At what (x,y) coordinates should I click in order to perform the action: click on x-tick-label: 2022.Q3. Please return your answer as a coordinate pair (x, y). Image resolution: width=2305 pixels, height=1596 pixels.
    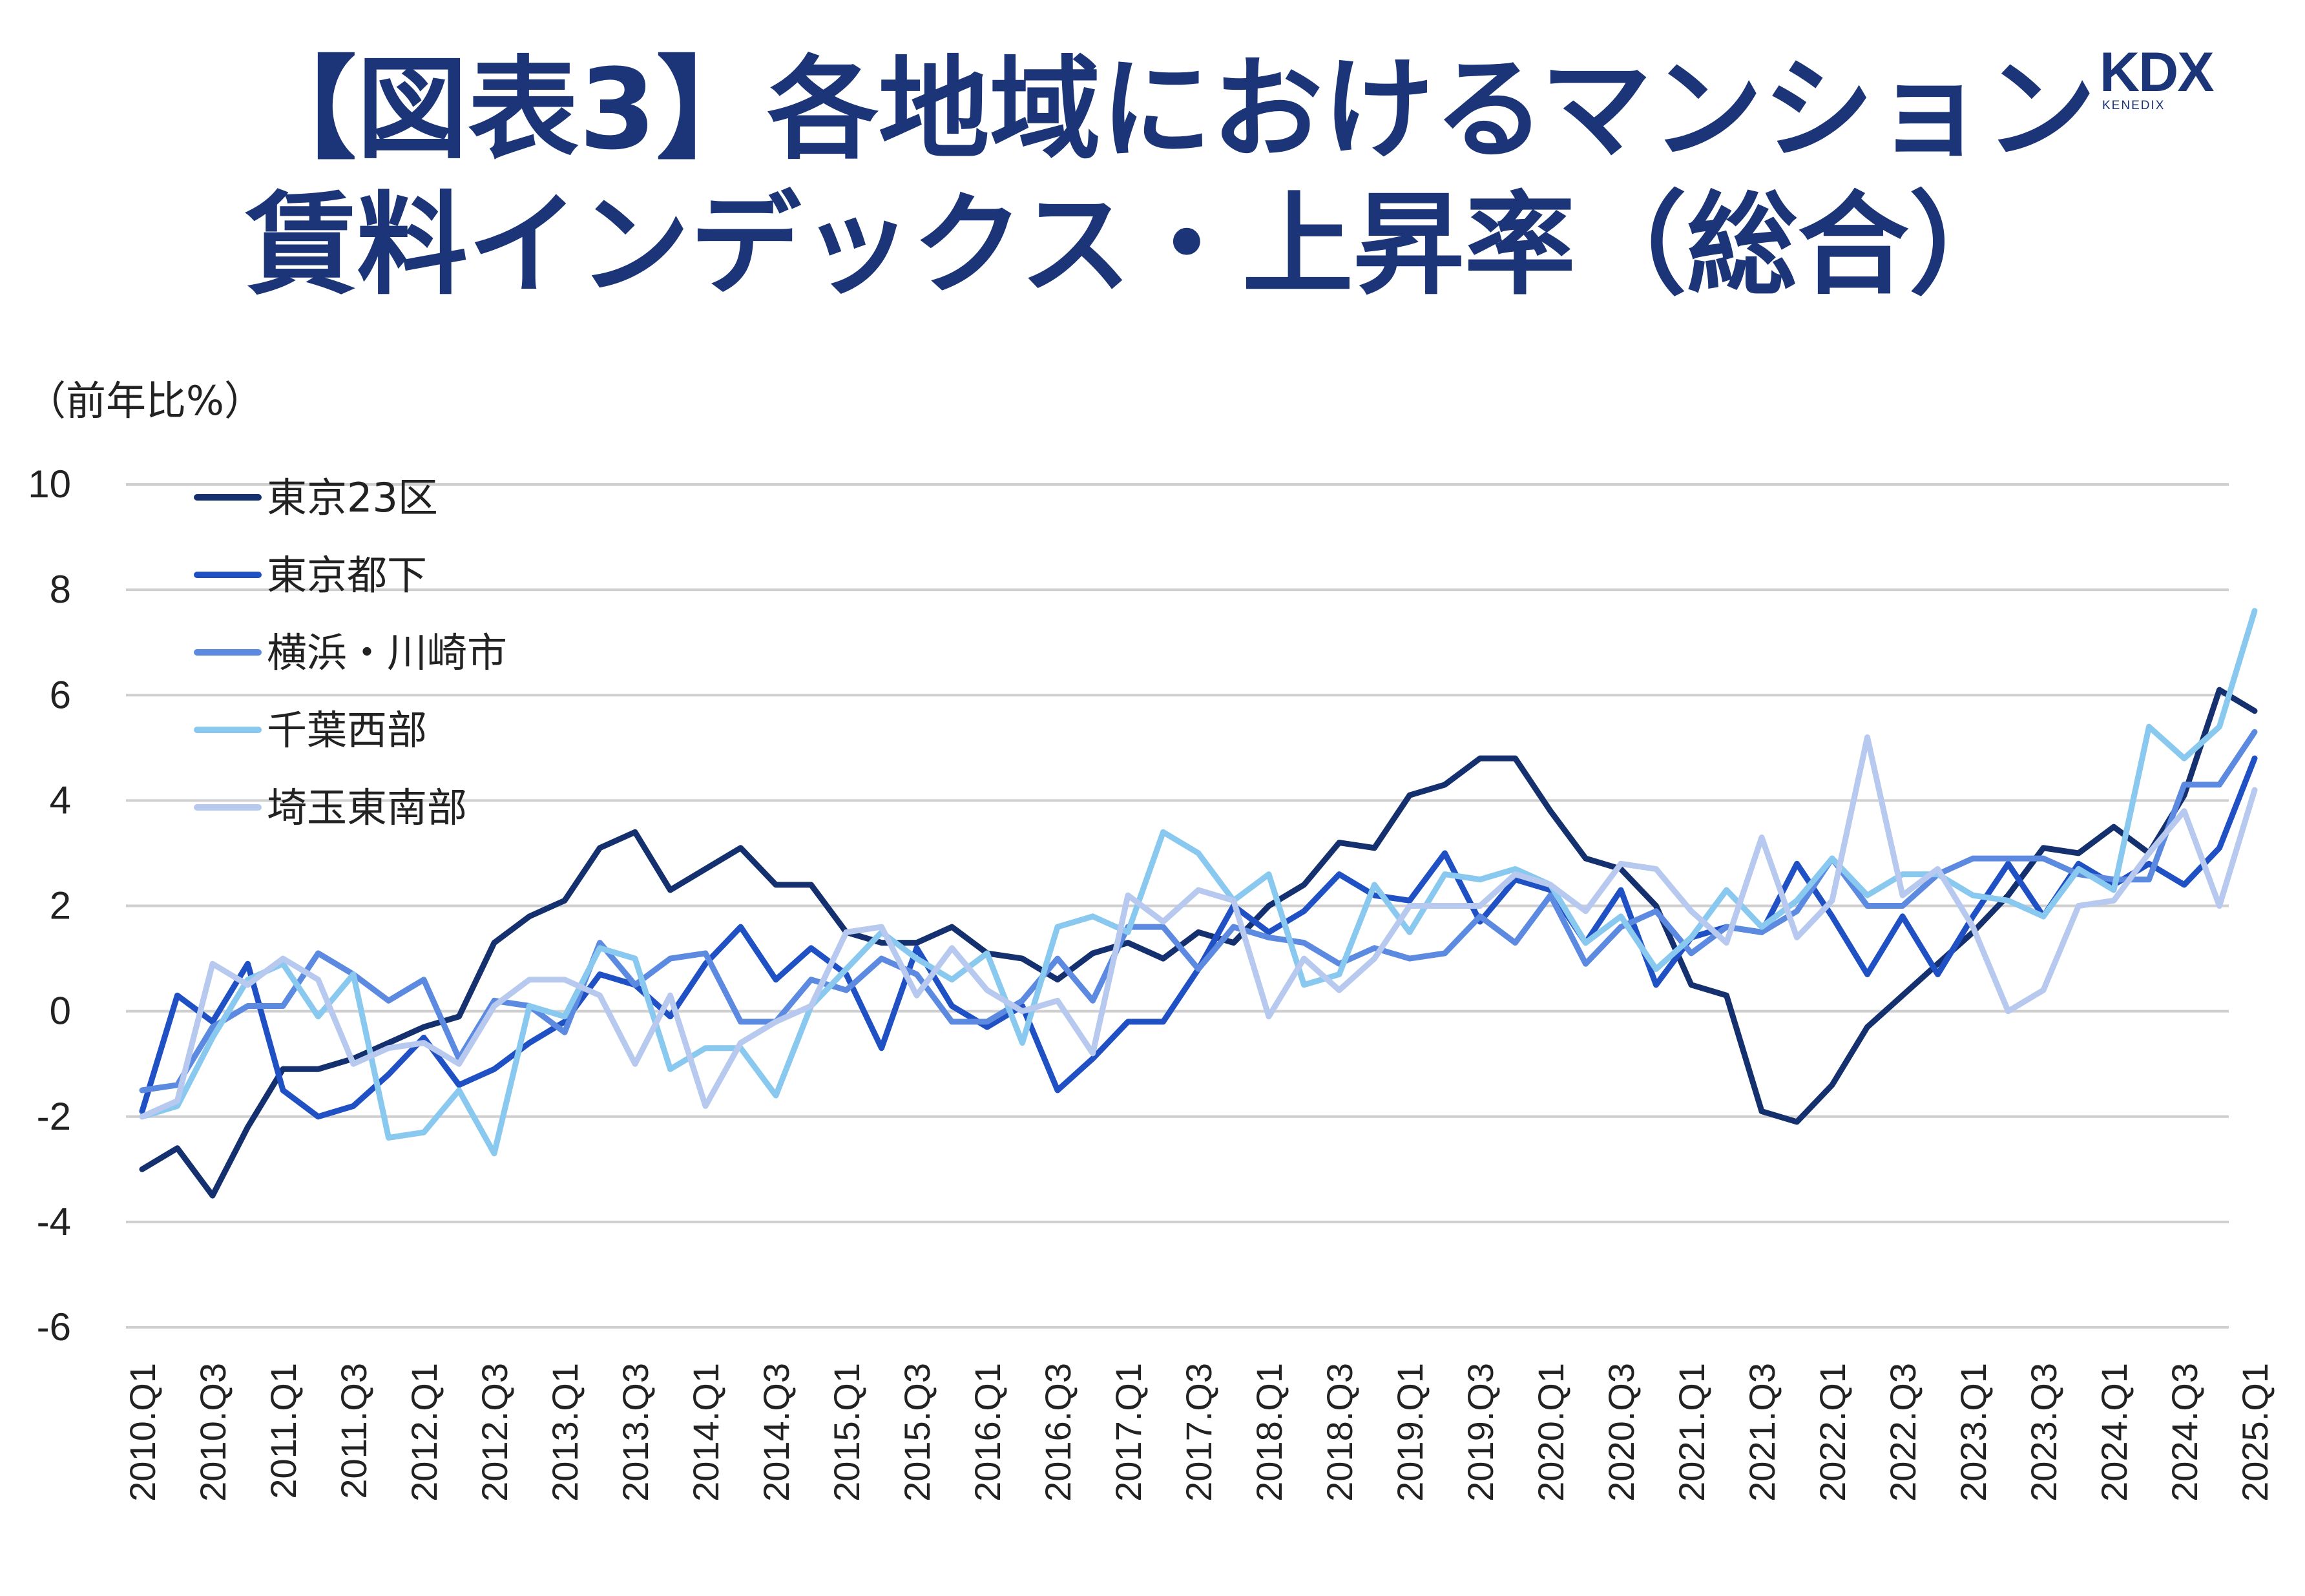
    Looking at the image, I should click on (1903, 1432).